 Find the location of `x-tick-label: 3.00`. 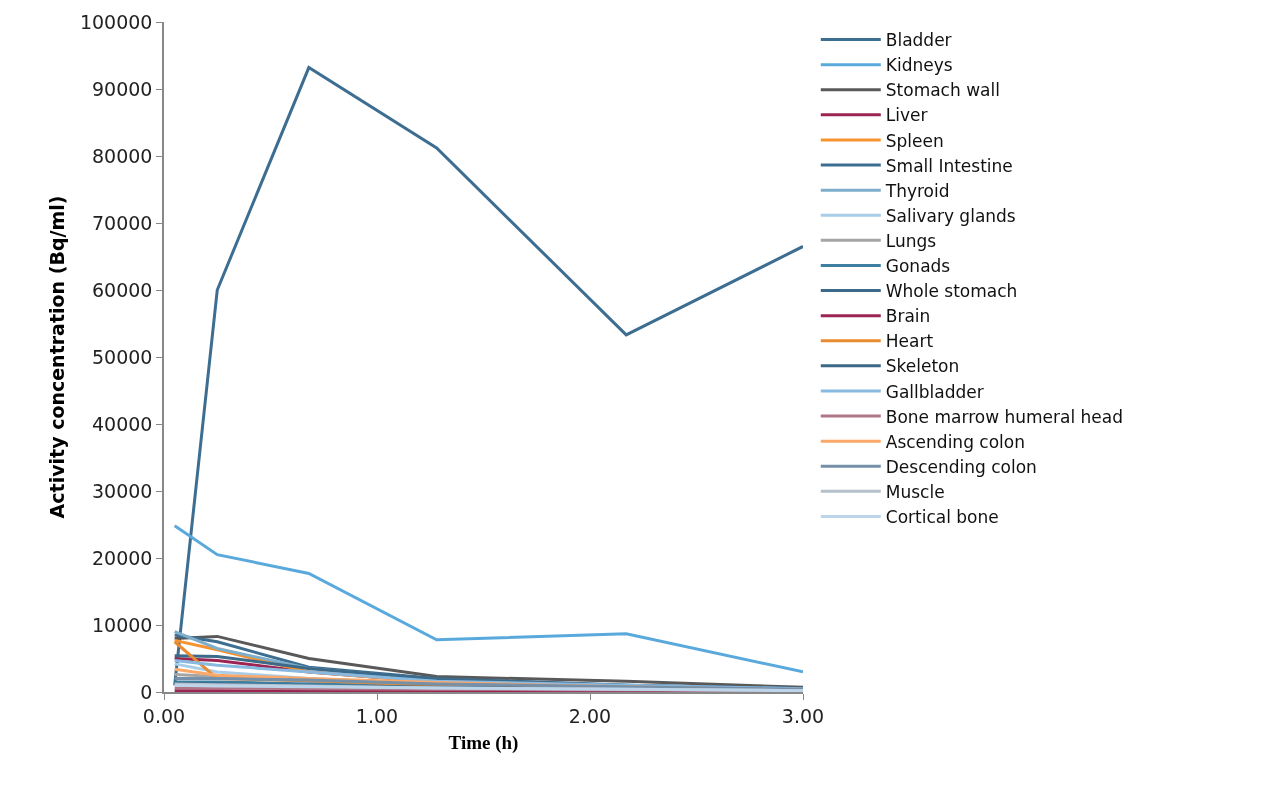

x-tick-label: 3.00 is located at coordinates (803, 715).